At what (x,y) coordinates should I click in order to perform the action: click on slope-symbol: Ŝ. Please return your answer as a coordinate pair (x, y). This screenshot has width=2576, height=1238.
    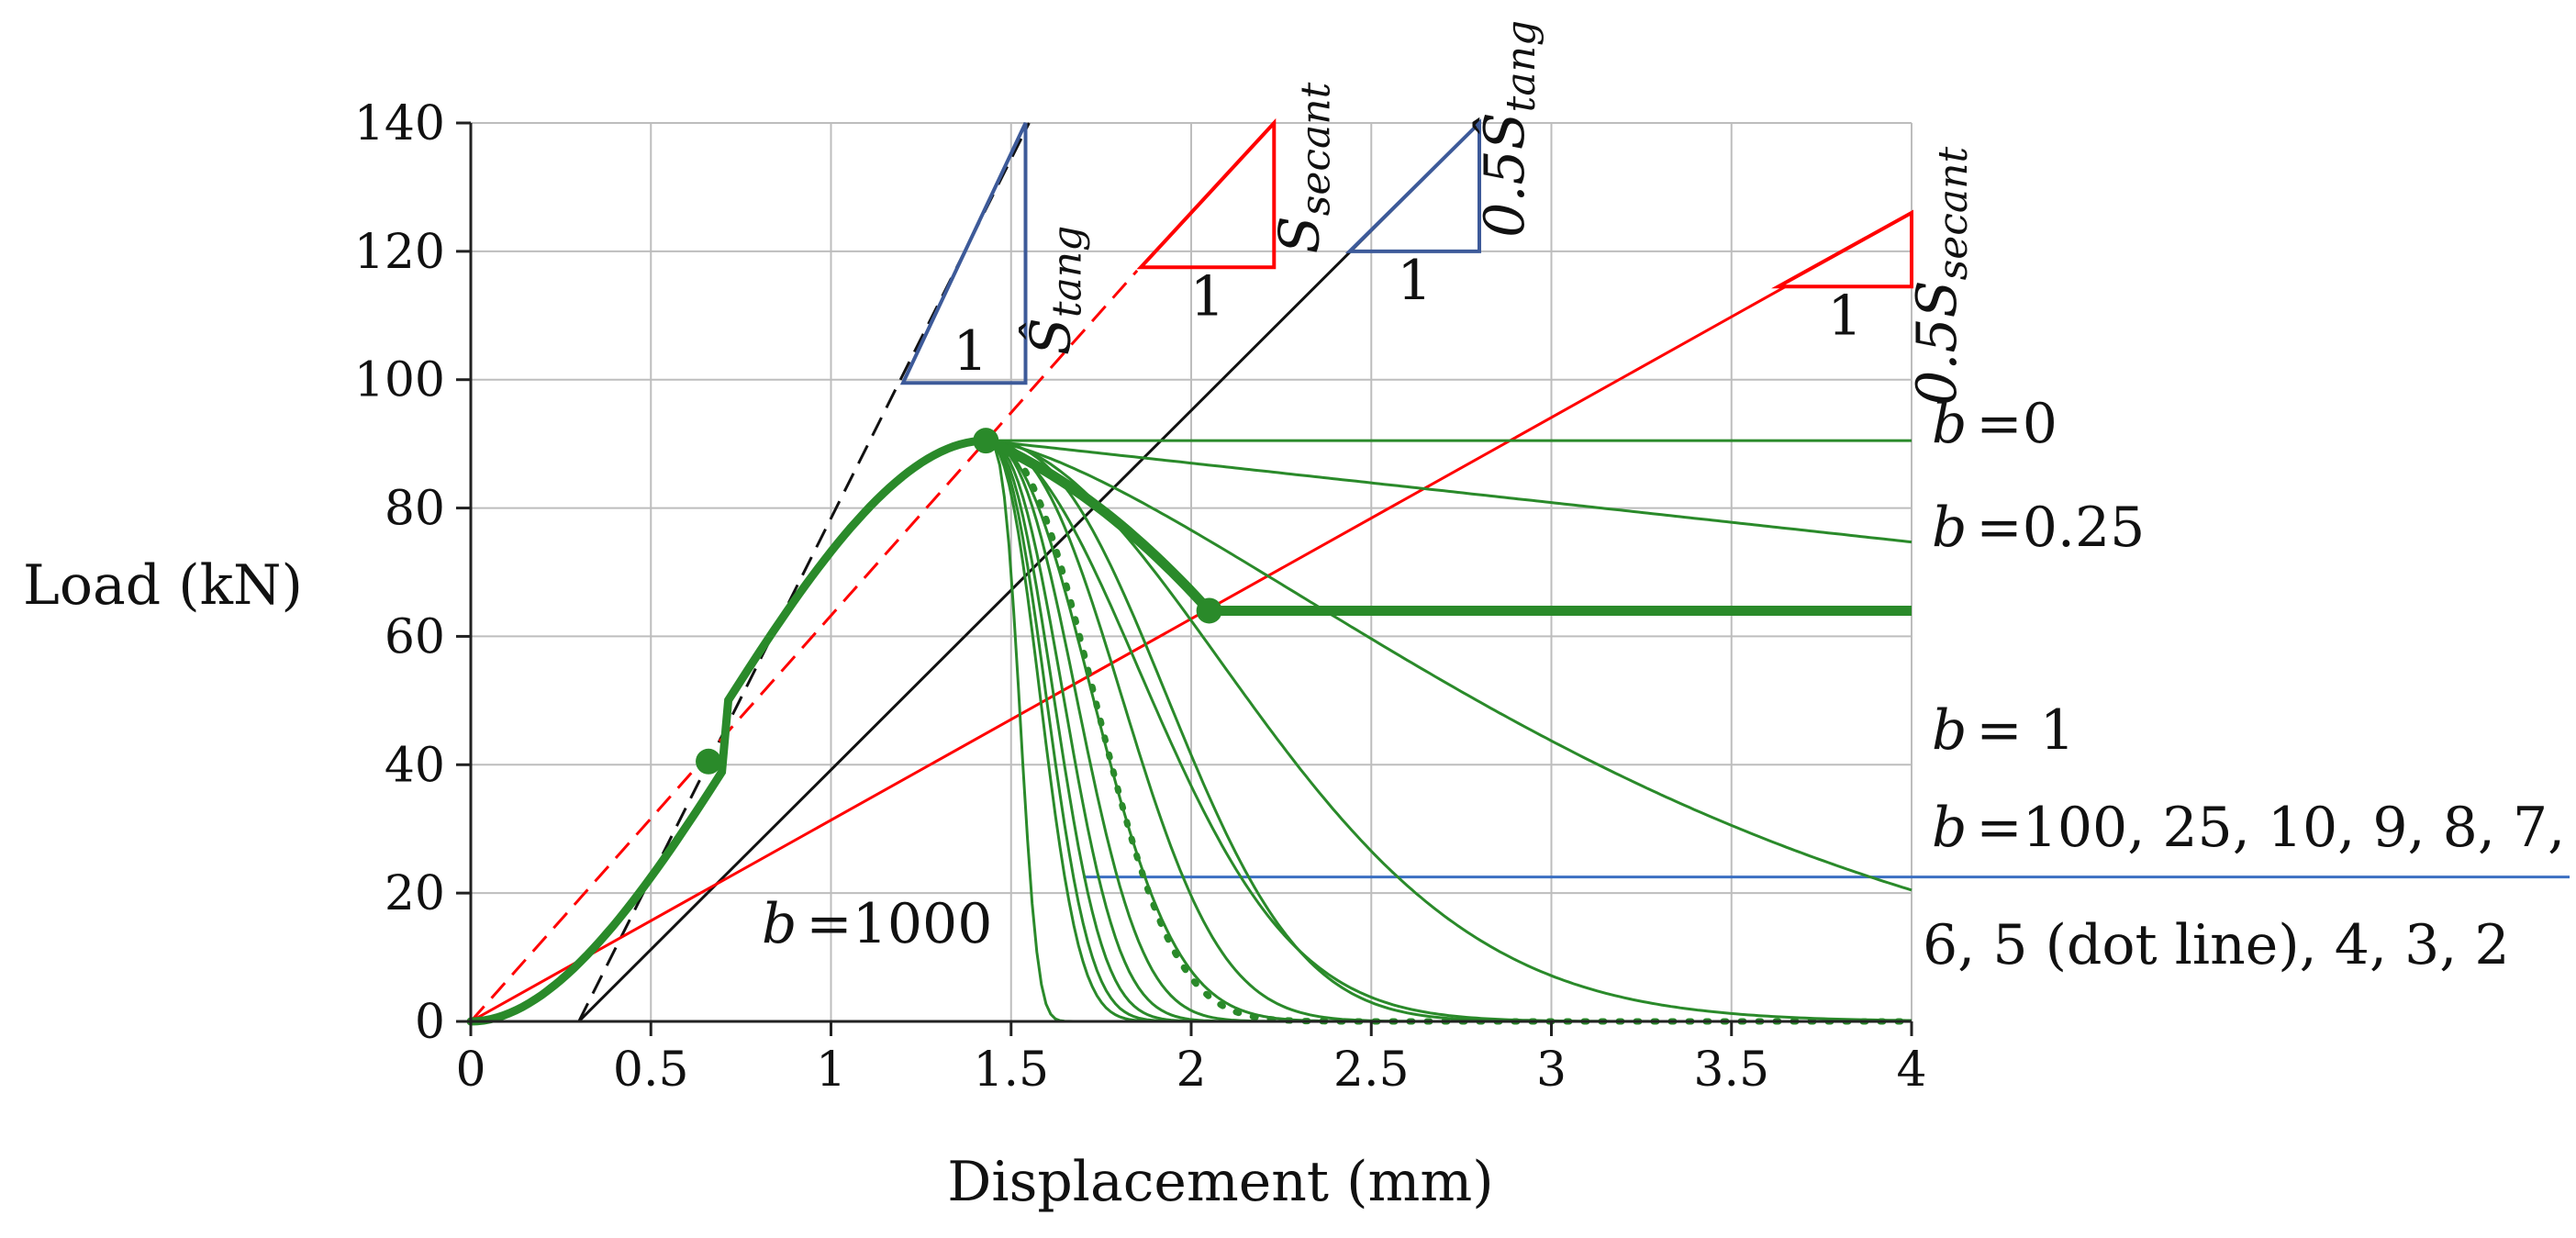
    Looking at the image, I should click on (1050, 336).